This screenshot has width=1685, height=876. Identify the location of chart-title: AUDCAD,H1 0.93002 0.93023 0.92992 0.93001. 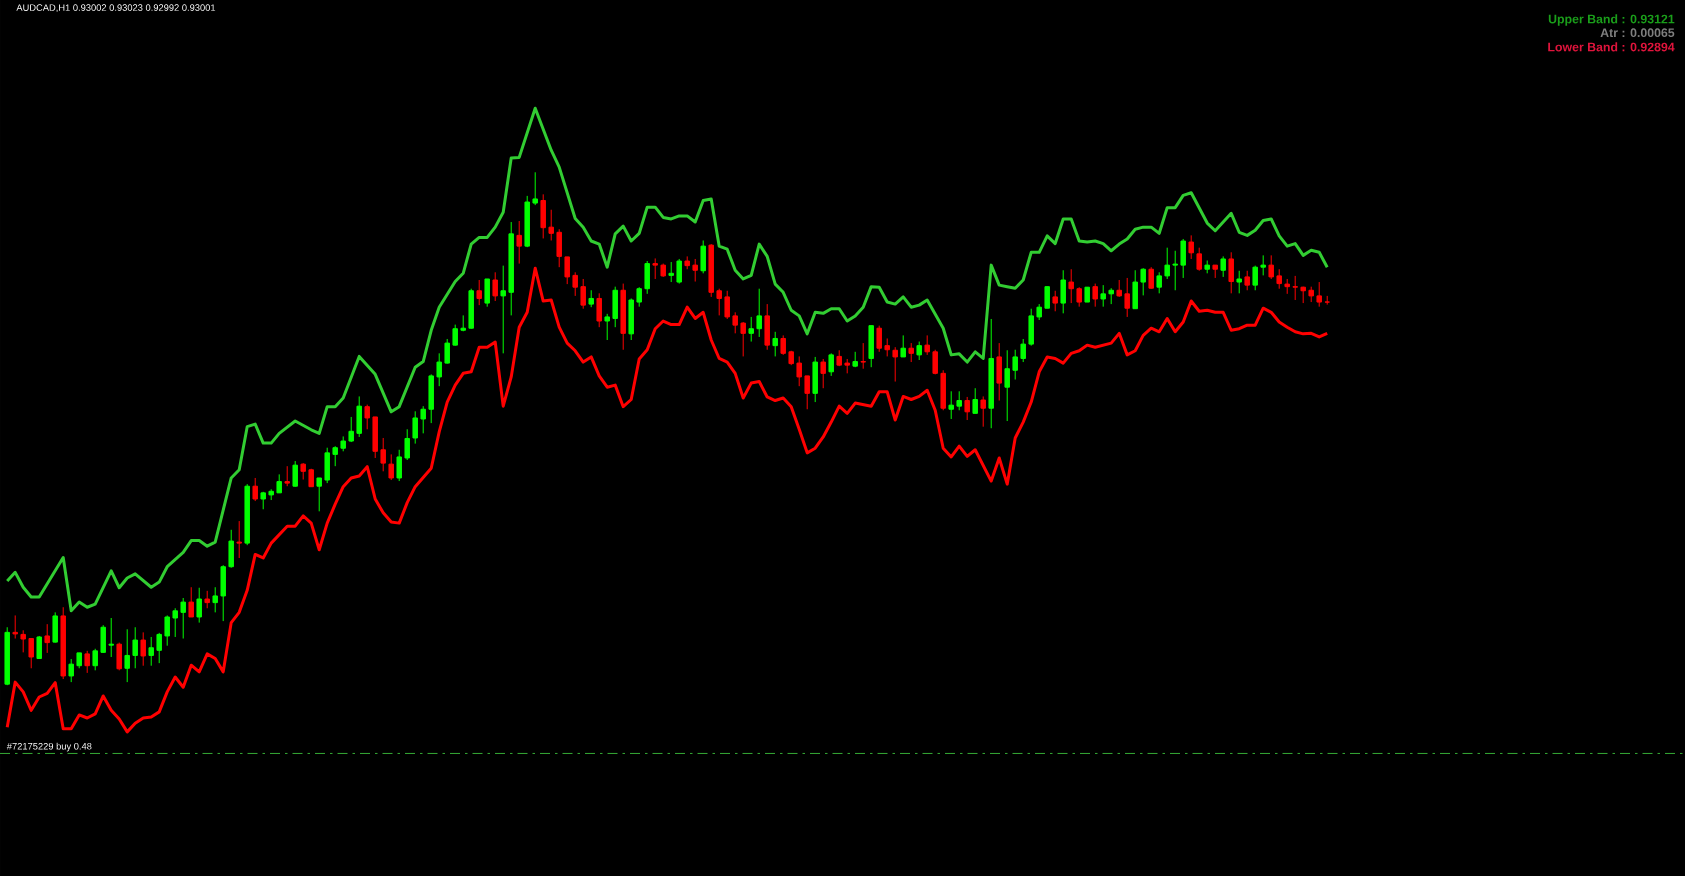
(116, 8).